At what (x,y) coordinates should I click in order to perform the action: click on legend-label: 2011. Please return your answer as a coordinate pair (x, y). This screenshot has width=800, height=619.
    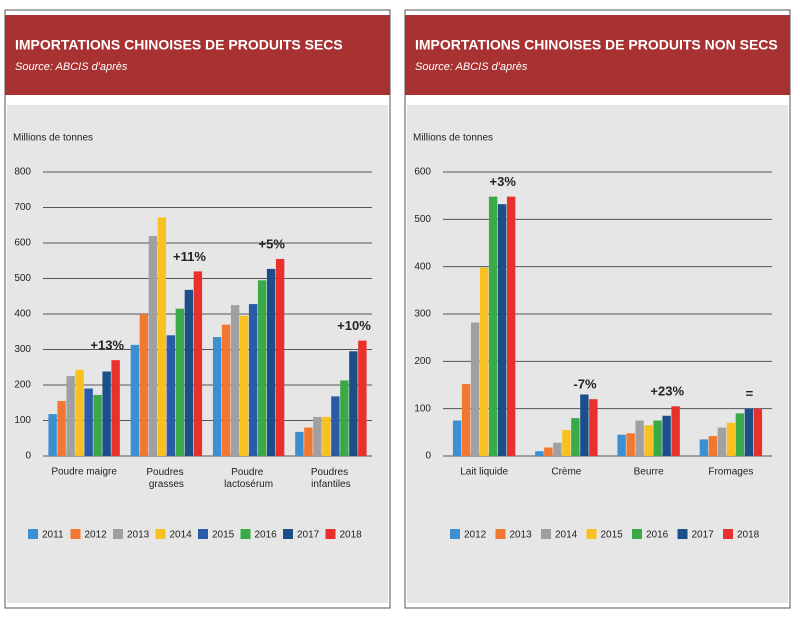
    Looking at the image, I should click on (53, 535).